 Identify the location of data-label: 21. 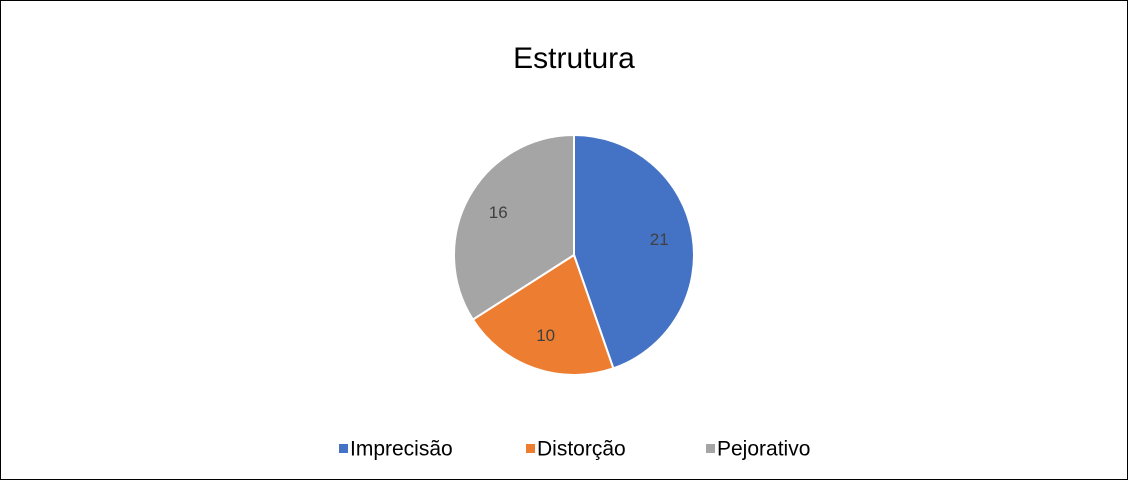
(659, 239).